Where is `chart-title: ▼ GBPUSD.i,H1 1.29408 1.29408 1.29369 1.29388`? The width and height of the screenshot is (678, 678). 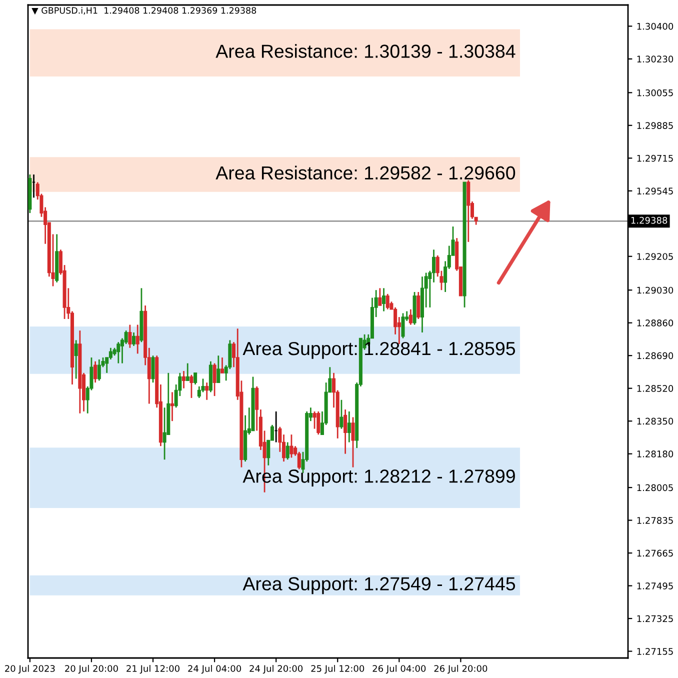
chart-title: ▼ GBPUSD.i,H1 1.29408 1.29408 1.29369 1.29388 is located at coordinates (144, 10).